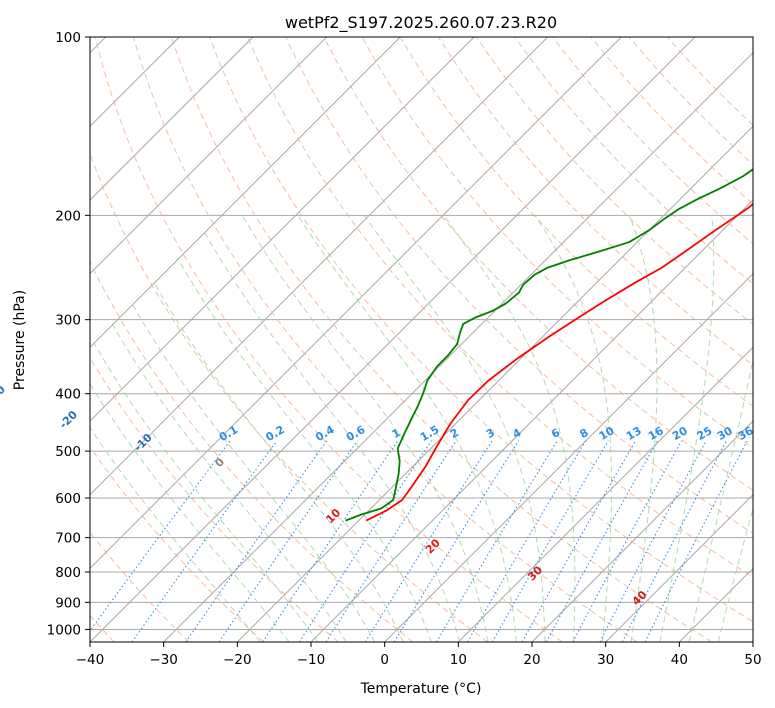 Image resolution: width=775 pixels, height=708 pixels. I want to click on x-tick-label: 30, so click(605, 660).